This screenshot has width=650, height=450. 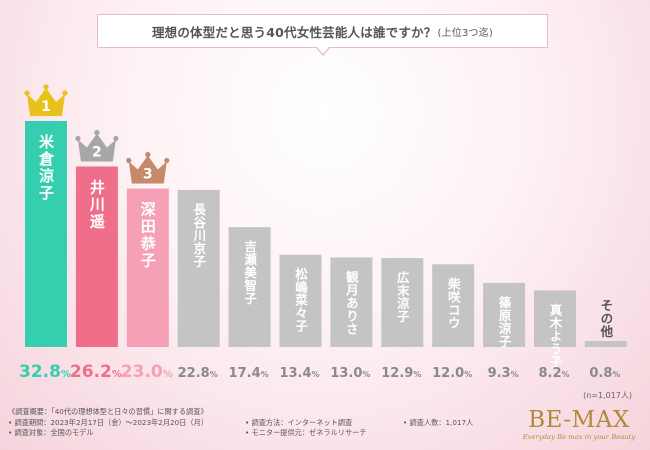 What do you see at coordinates (194, 373) in the screenshot?
I see `value-number-4: 22.8` at bounding box center [194, 373].